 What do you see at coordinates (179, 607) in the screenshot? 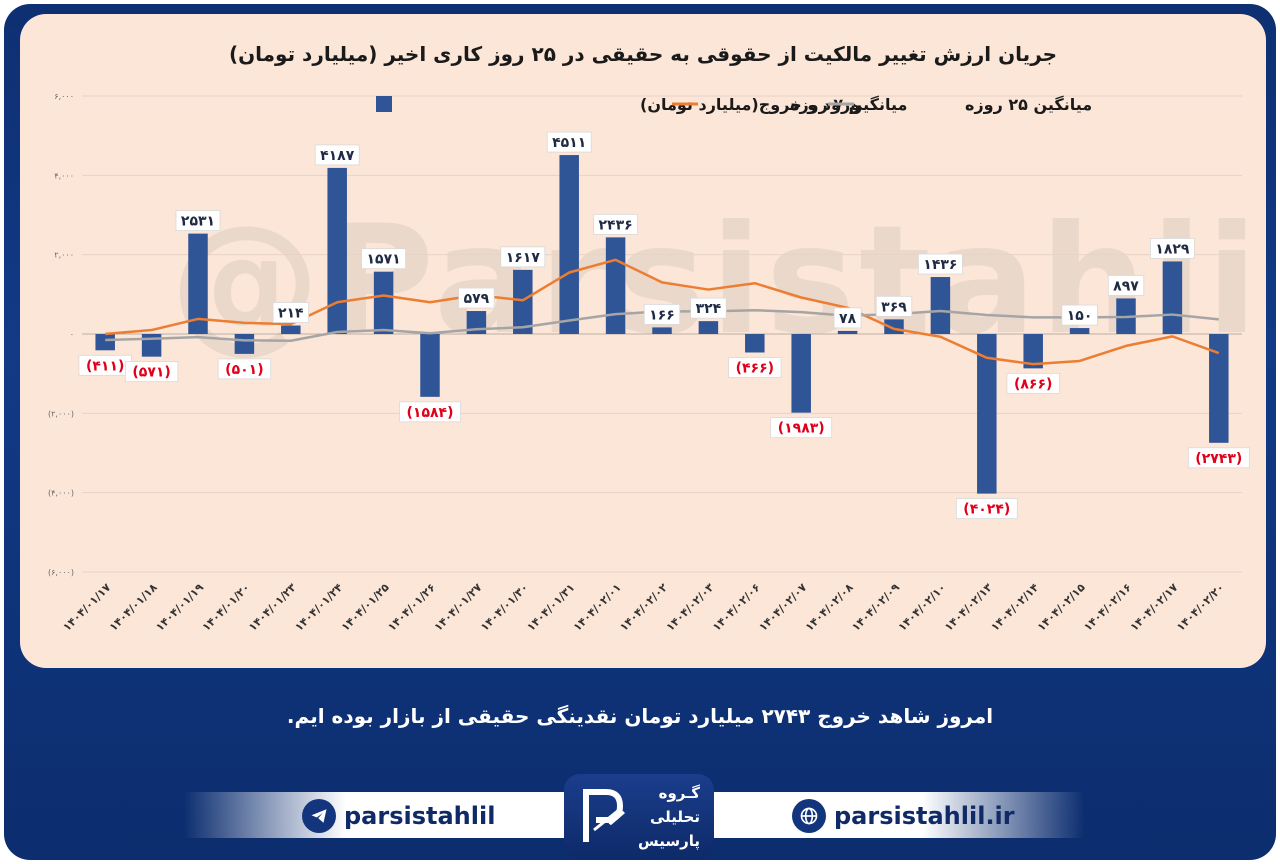
I see `x-tick-label: ۱۴۰۴/۰۱/۱۹` at bounding box center [179, 607].